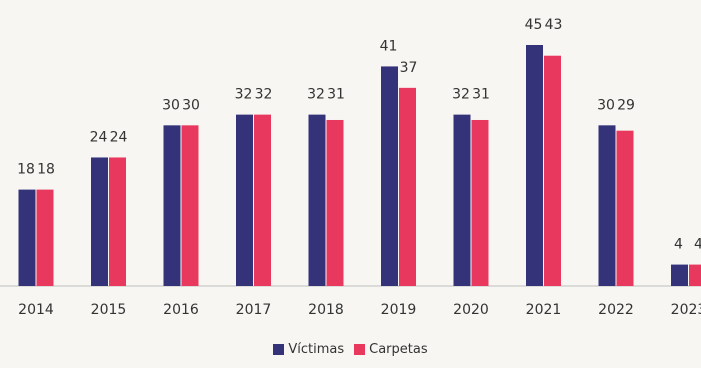  Describe the element at coordinates (27, 238) in the screenshot. I see `bar-victimas-2014` at that location.